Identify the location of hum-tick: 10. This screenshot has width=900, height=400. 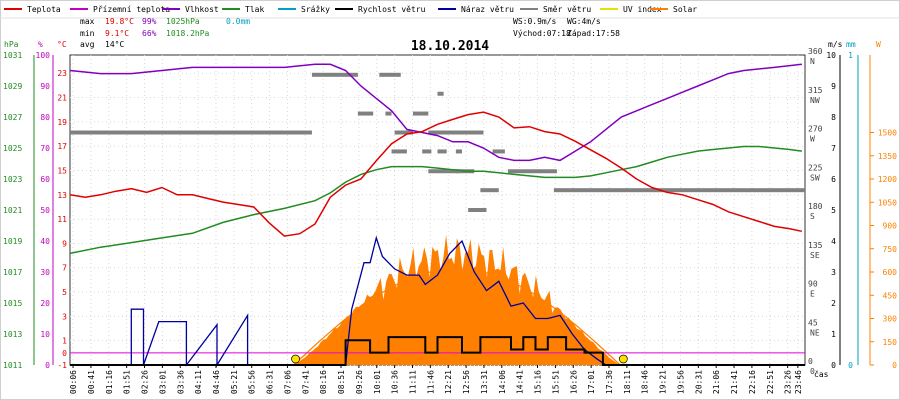
(45, 334).